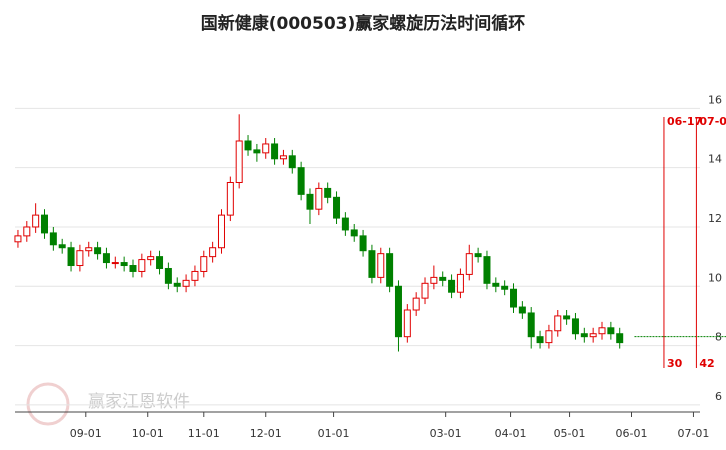 This screenshot has height=450, width=726. Describe the element at coordinates (675, 363) in the screenshot. I see `cycle-count: 30` at that location.